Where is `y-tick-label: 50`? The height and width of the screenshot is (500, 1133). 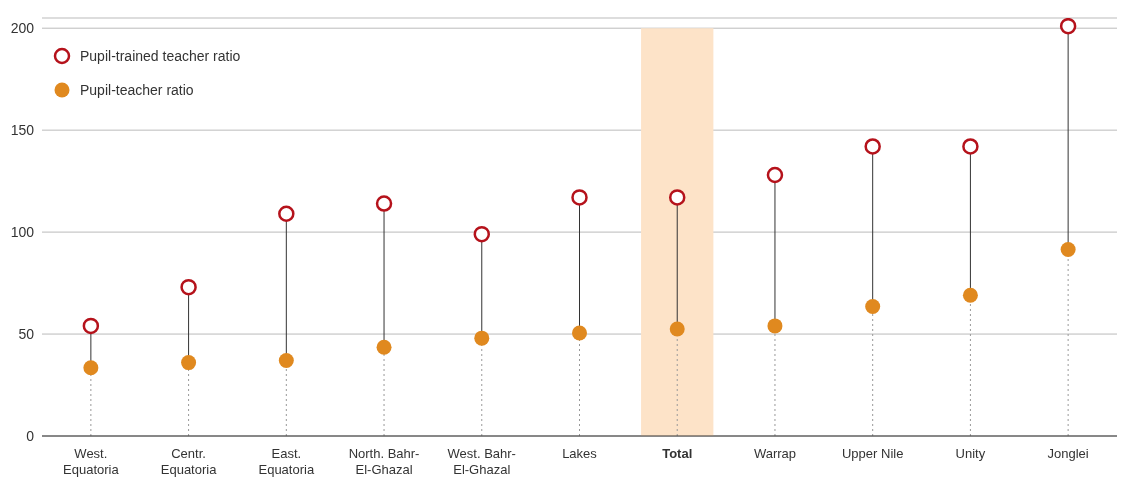
y-tick-label: 50 is located at coordinates (26, 334).